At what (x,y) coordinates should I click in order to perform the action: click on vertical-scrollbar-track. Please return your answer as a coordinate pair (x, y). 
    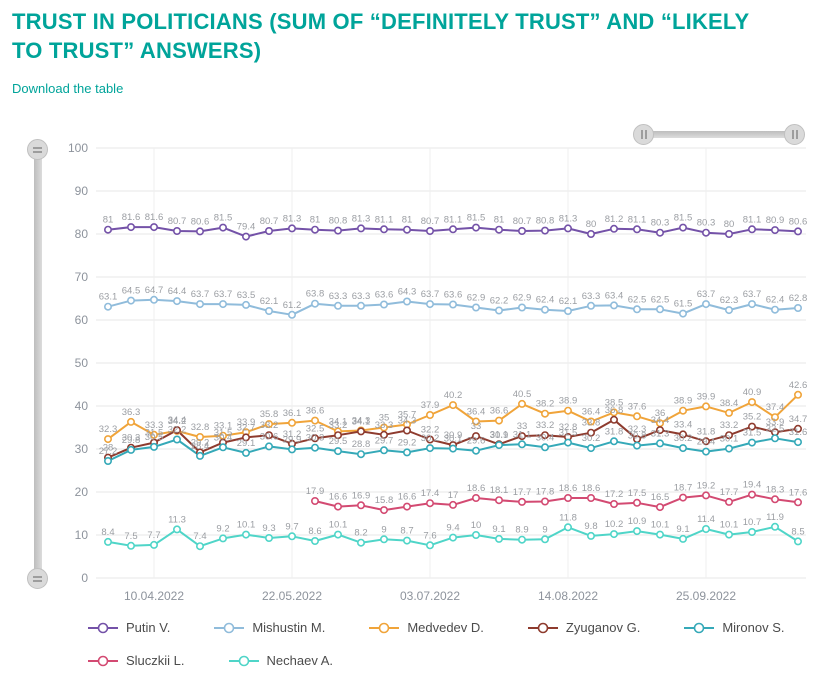
    Looking at the image, I should click on (38, 364).